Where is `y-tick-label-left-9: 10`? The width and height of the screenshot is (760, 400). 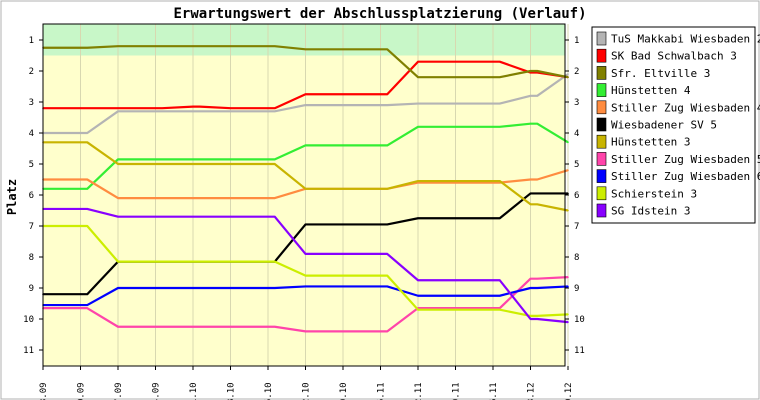 y-tick-label-left-9: 10 is located at coordinates (28, 320).